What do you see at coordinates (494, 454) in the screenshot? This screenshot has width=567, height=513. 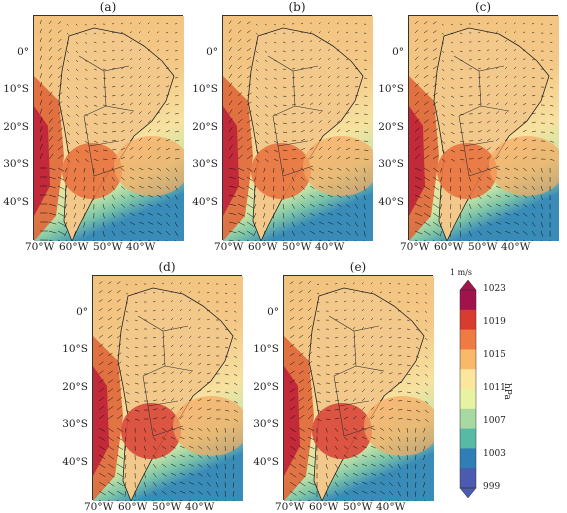 I see `colorbar-tick-label: 1003` at bounding box center [494, 454].